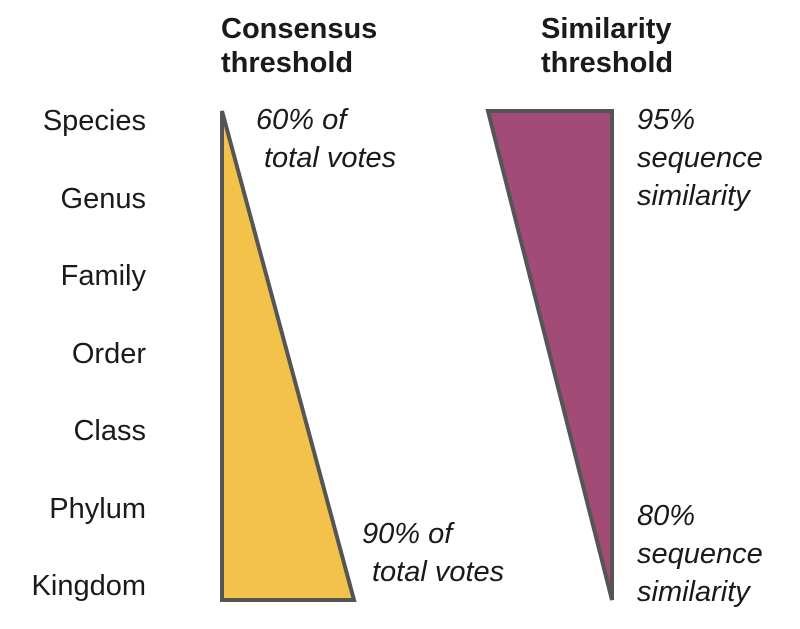 Image resolution: width=800 pixels, height=629 pixels. What do you see at coordinates (97, 509) in the screenshot?
I see `rank-label-phylum: Phylum` at bounding box center [97, 509].